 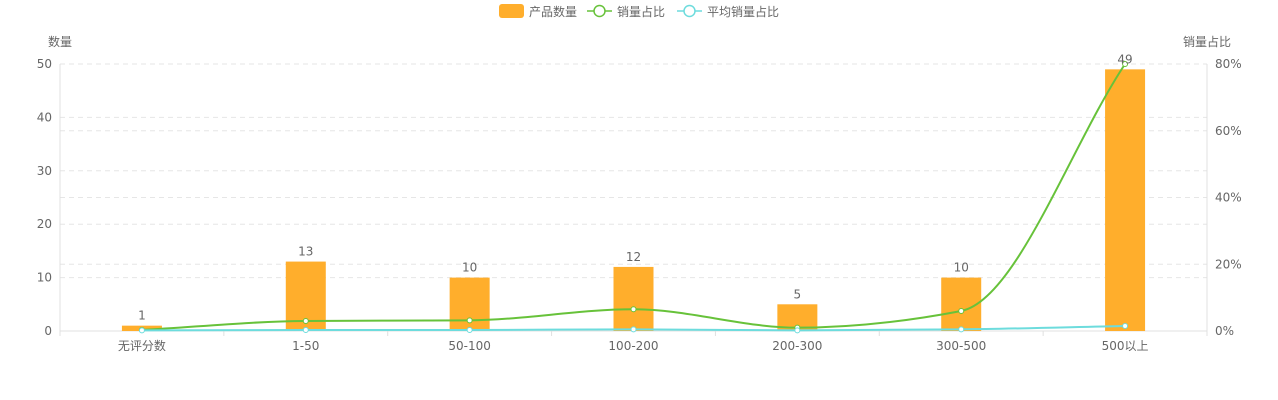 I want to click on x-tick-label: 无评分数, so click(x=142, y=345).